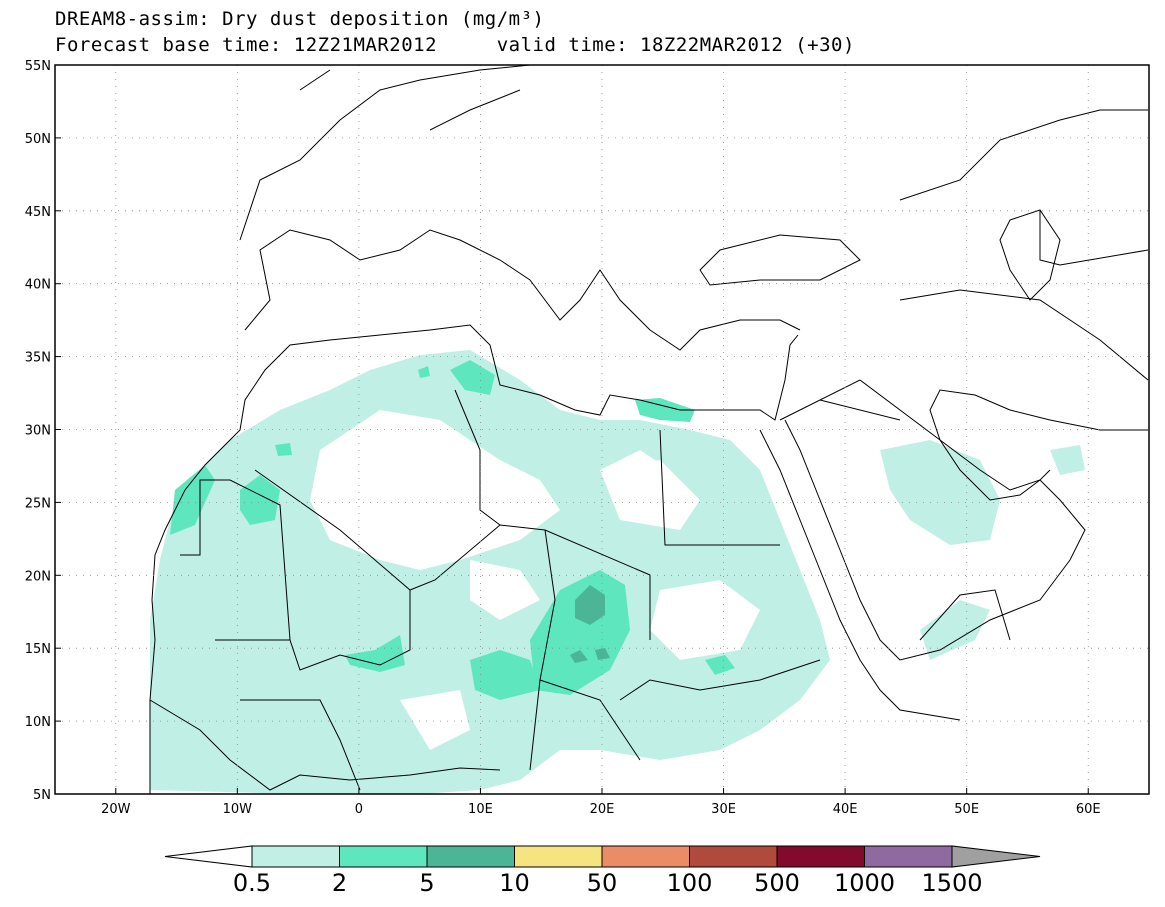 Image resolution: width=1165 pixels, height=907 pixels. I want to click on latitude-axis: 55N 50N 45N 40N 35N 30N 25N 20N 15N 10N 5N, so click(43, 431).